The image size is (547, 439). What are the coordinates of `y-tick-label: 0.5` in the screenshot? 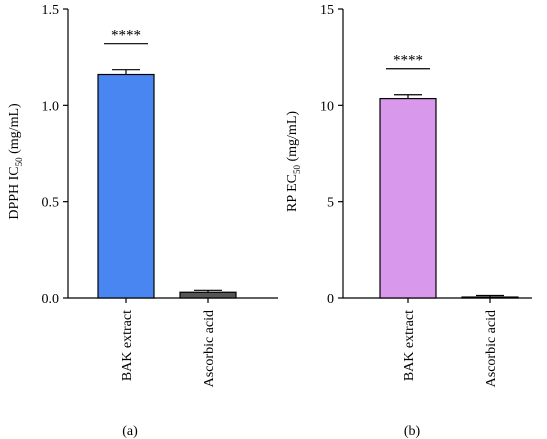 It's located at (51, 203).